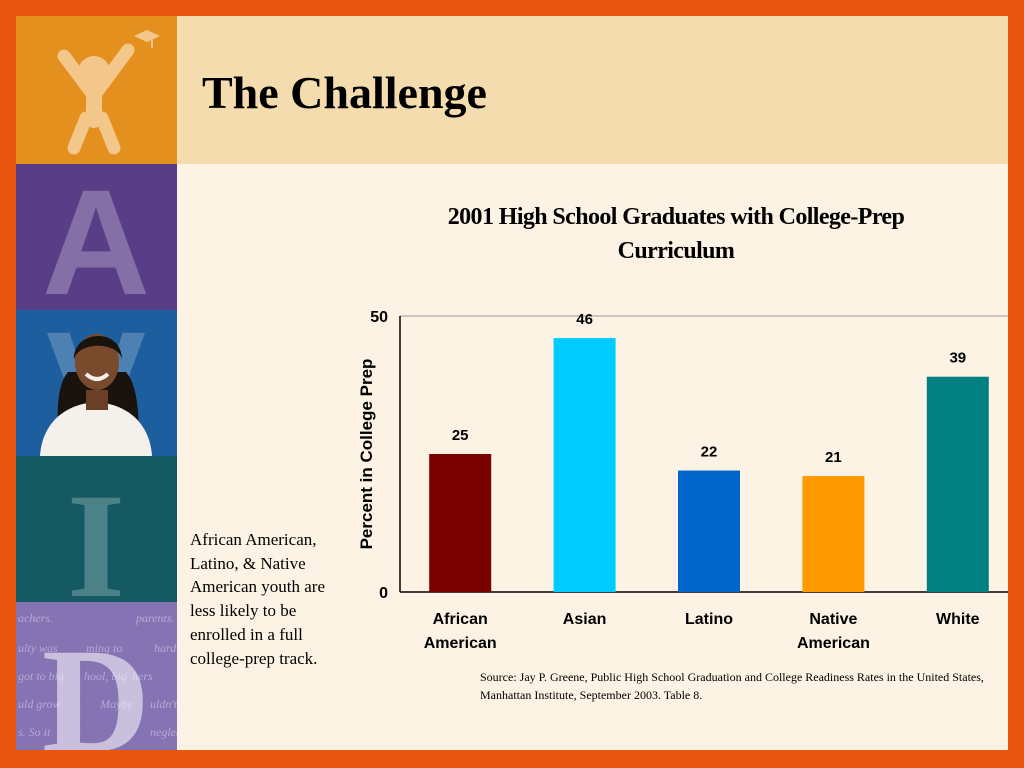 The height and width of the screenshot is (768, 1024). Describe the element at coordinates (105, 676) in the screenshot. I see `background-script-line: hool, big` at that location.